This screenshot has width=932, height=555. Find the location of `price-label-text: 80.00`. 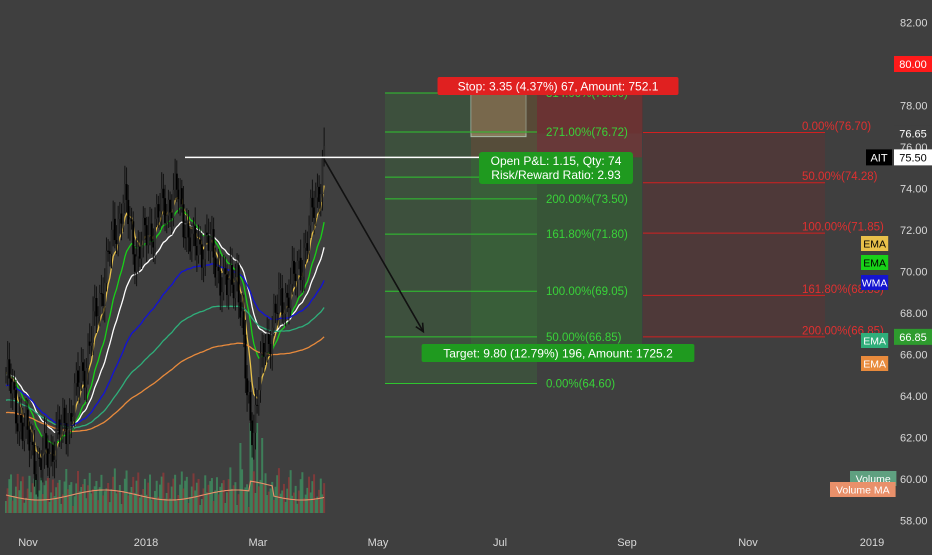

price-label-text: 80.00 is located at coordinates (913, 65).